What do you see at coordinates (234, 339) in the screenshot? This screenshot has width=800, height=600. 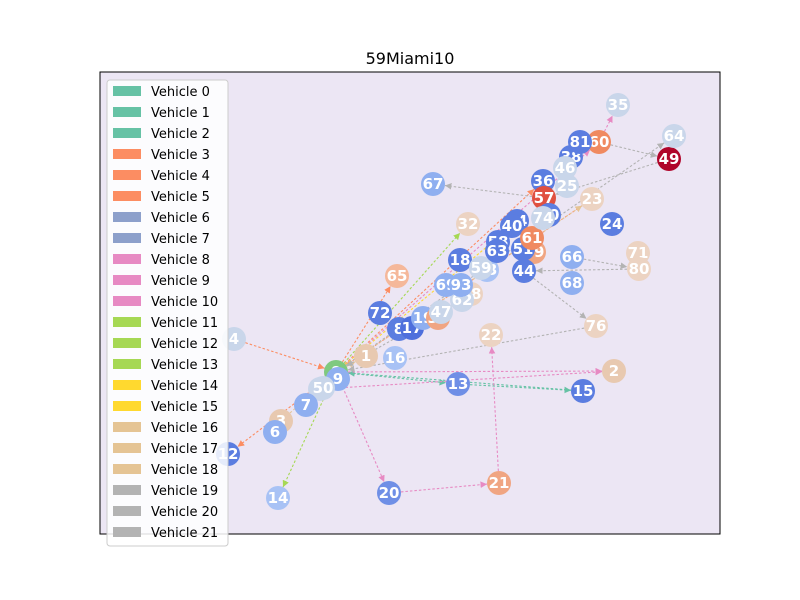 I see `node-label: 4` at bounding box center [234, 339].